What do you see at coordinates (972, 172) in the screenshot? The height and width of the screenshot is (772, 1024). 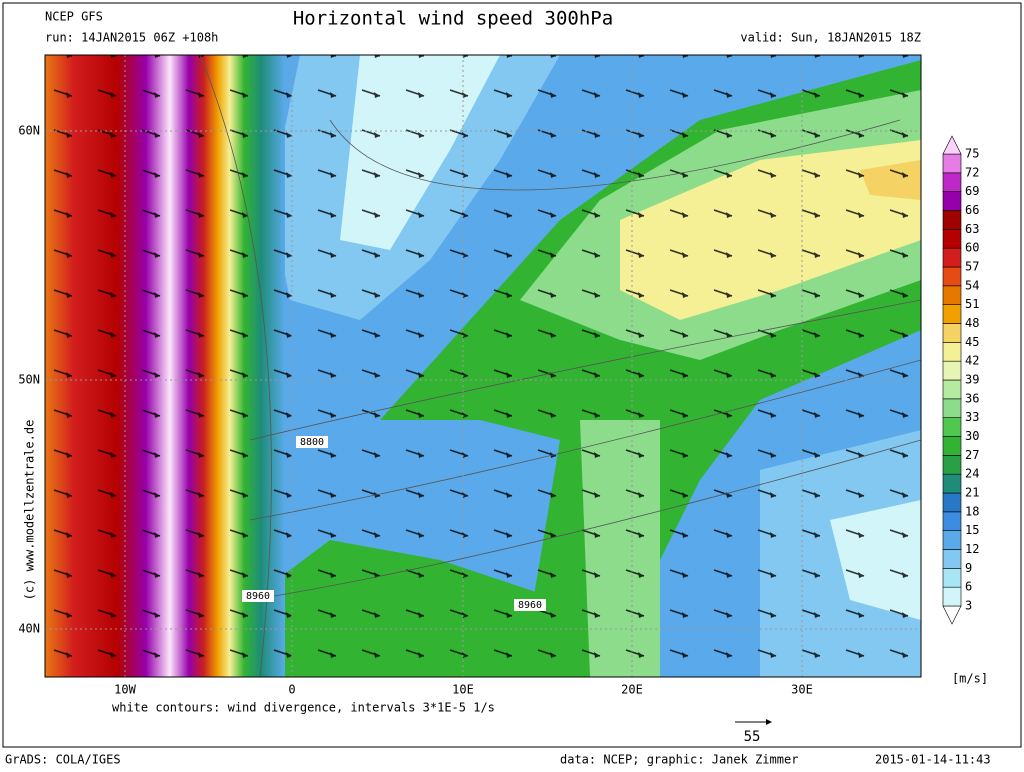 I see `colorbar-label: 72` at bounding box center [972, 172].